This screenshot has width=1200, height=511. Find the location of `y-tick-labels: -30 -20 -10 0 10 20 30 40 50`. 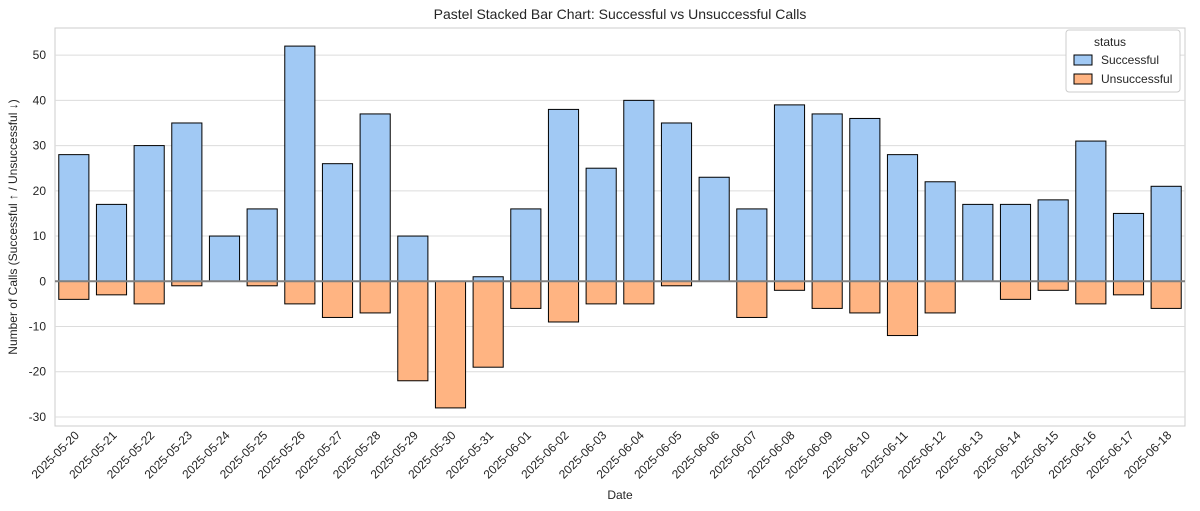

y-tick-labels: -30 -20 -10 0 10 20 30 40 50 is located at coordinates (38, 236).